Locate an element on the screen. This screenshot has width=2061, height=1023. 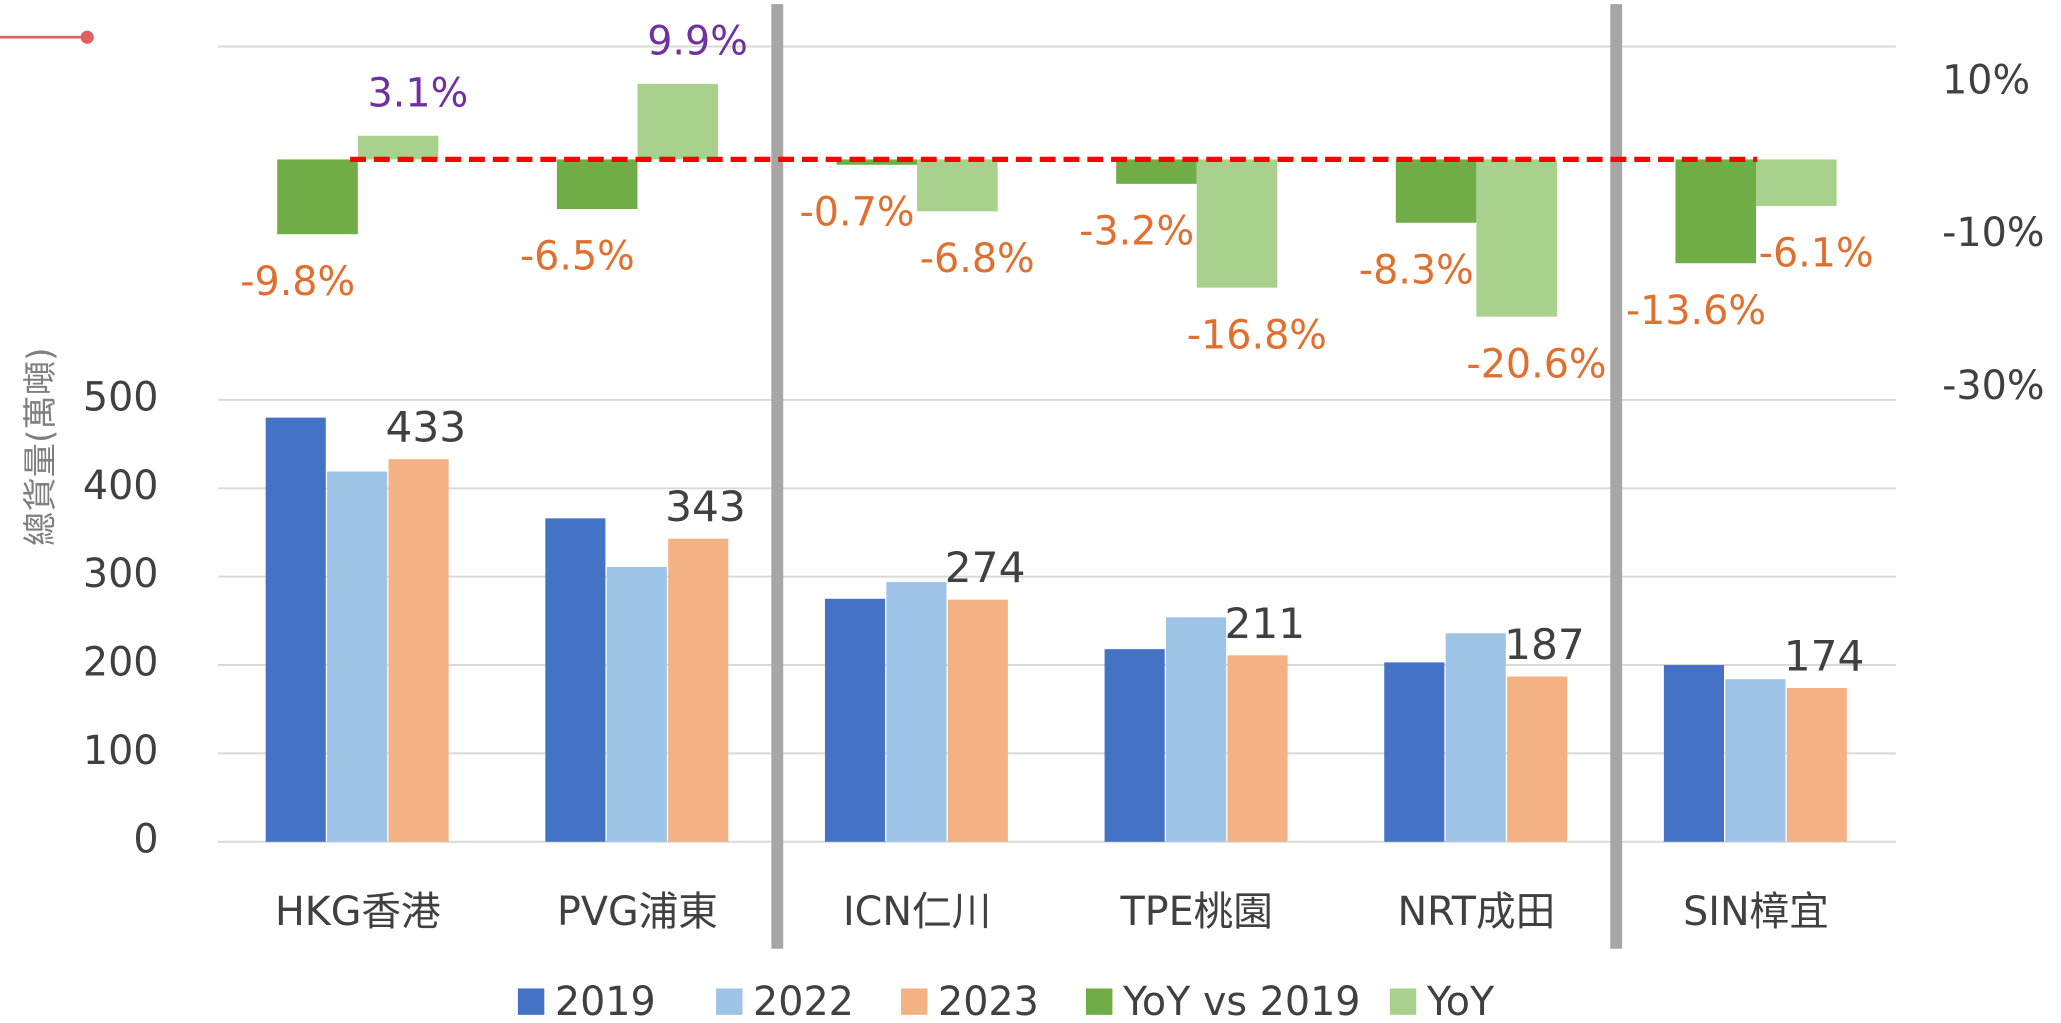
value-label: 211 is located at coordinates (1264, 623).